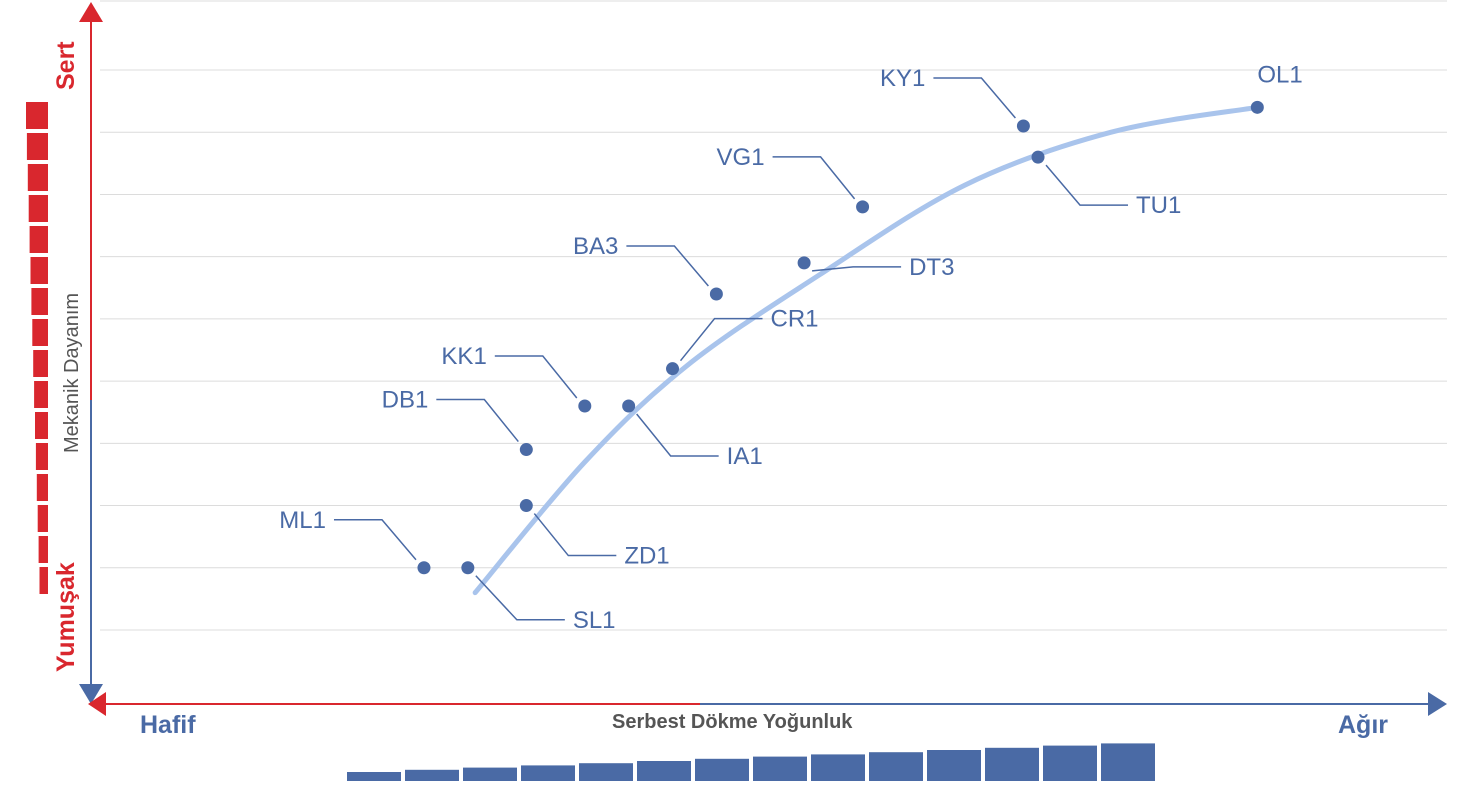  I want to click on y-low-label: Yumuşak, so click(66, 617).